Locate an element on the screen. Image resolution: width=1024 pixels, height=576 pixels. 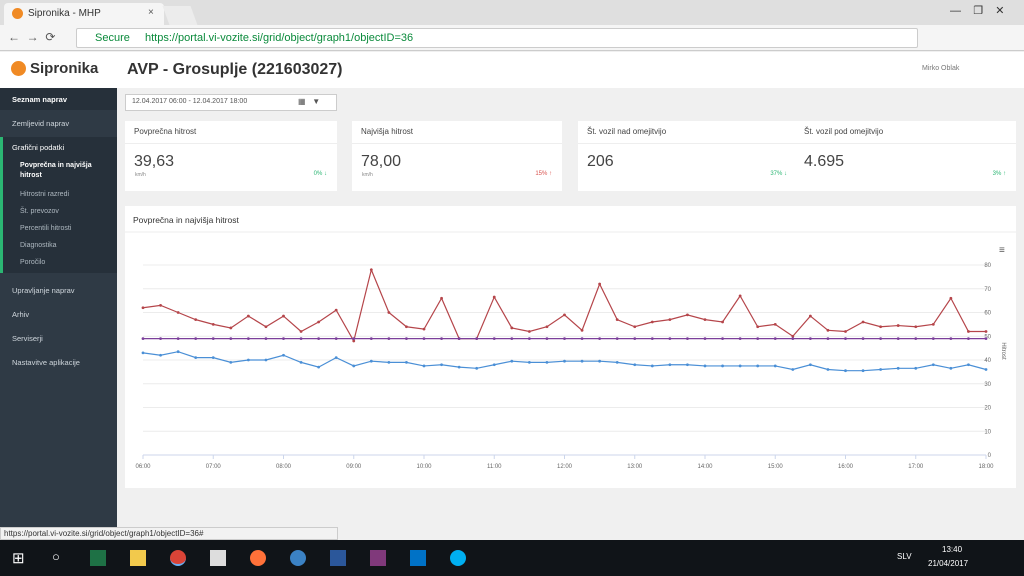
tab: Sipronika - MHP × is located at coordinates (84, 14).